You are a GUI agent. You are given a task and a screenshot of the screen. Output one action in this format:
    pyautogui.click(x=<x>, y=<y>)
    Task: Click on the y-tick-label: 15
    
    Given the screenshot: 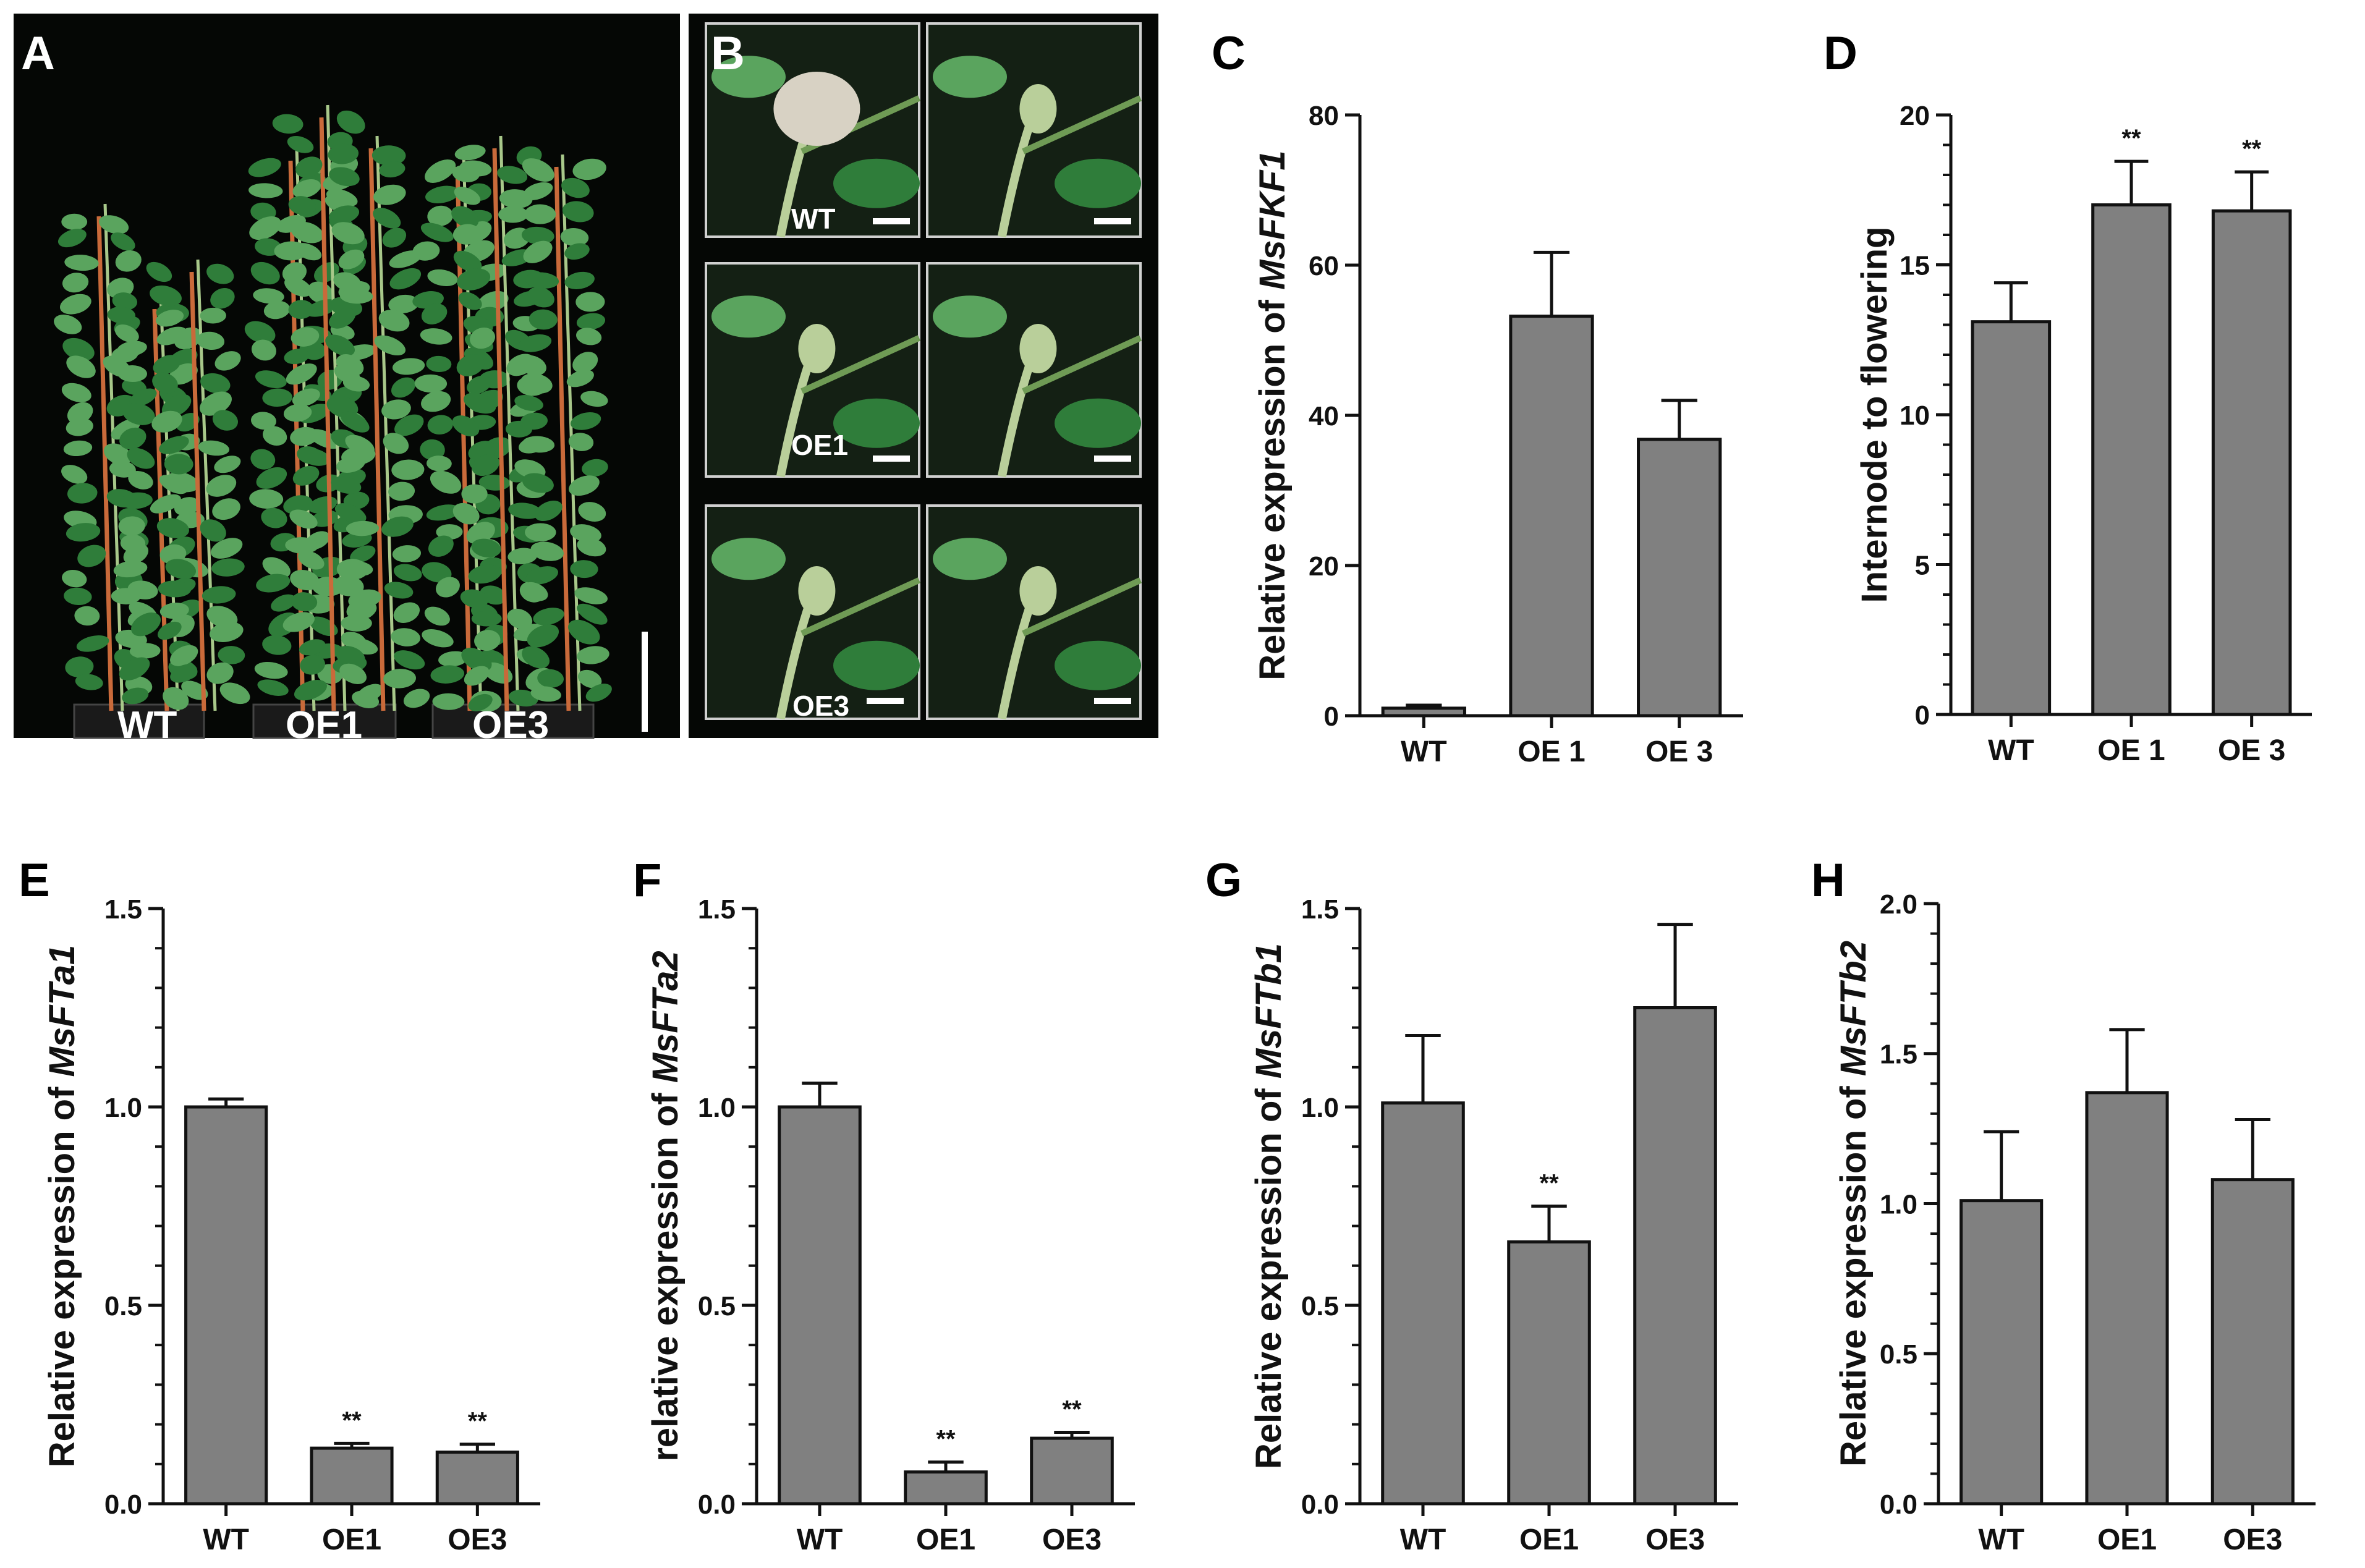 What is the action you would take?
    pyautogui.click(x=1915, y=266)
    